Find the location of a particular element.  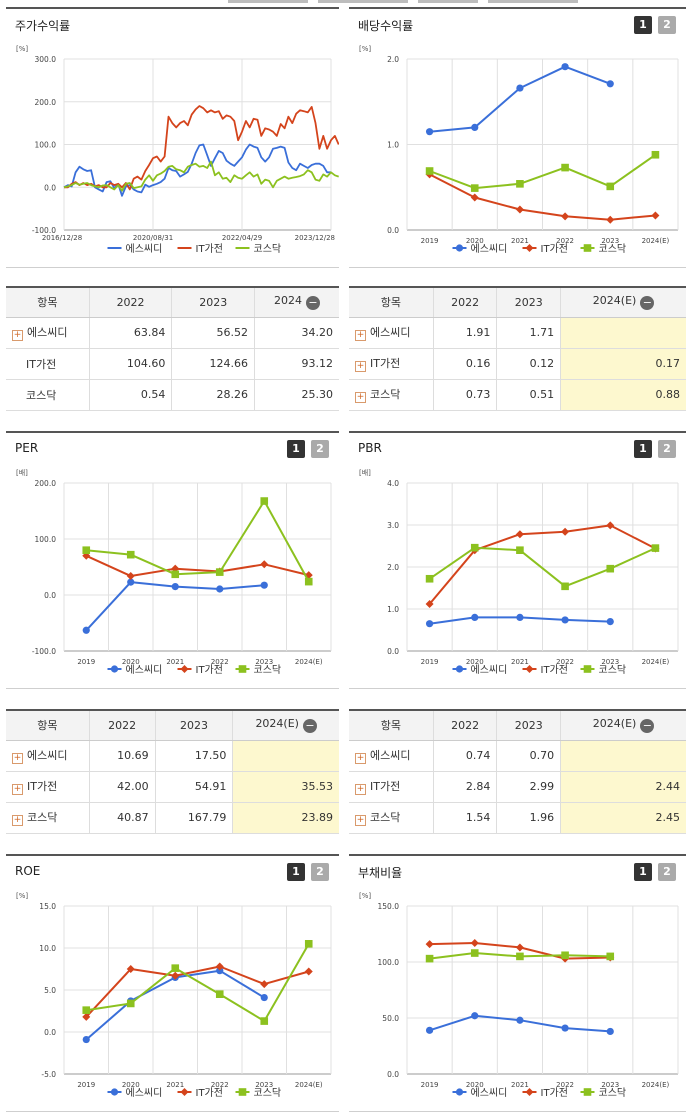

y-tick-label: 100.0 is located at coordinates (46, 145).